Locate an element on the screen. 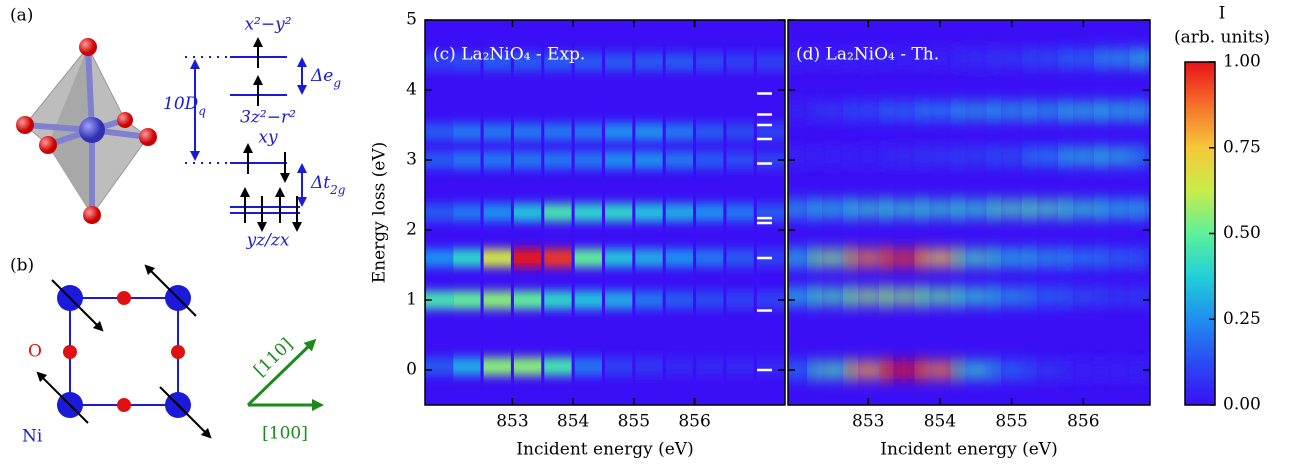 The width and height of the screenshot is (1293, 465). orbital-label: xy is located at coordinates (268, 138).